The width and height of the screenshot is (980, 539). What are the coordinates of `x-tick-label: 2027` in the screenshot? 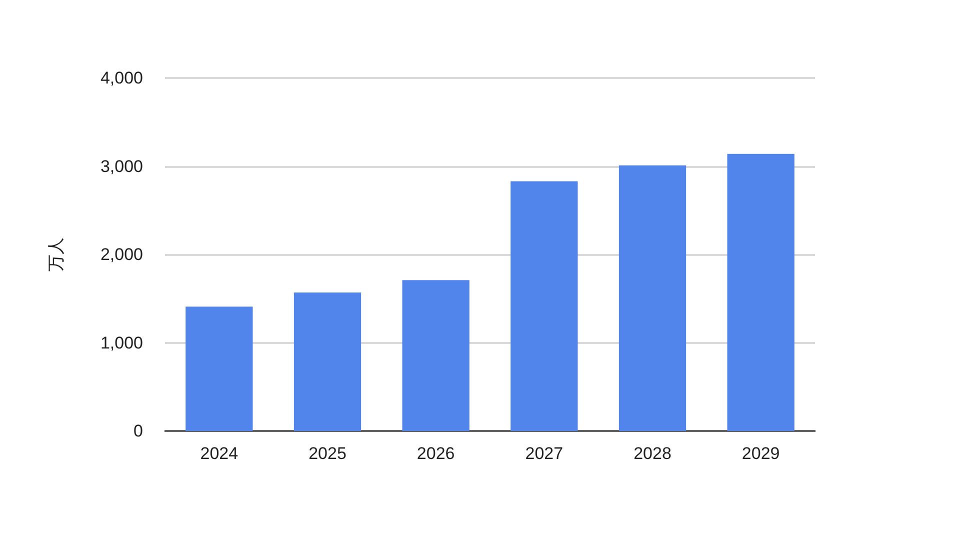 It's located at (544, 453).